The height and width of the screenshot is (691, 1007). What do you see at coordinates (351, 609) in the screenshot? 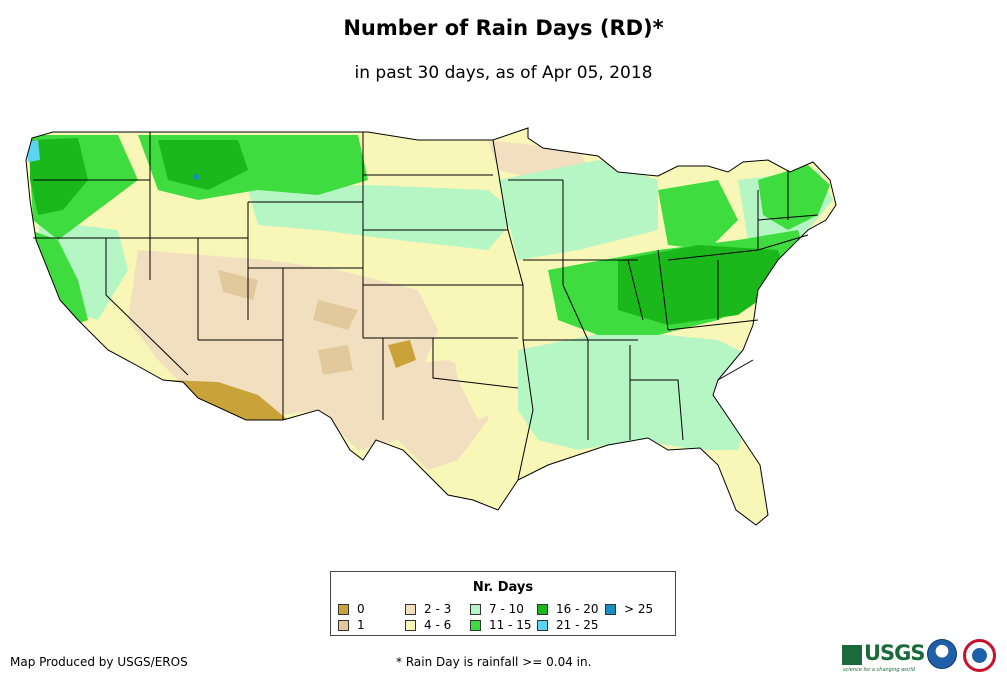
I see `legend-item-0: 0` at bounding box center [351, 609].